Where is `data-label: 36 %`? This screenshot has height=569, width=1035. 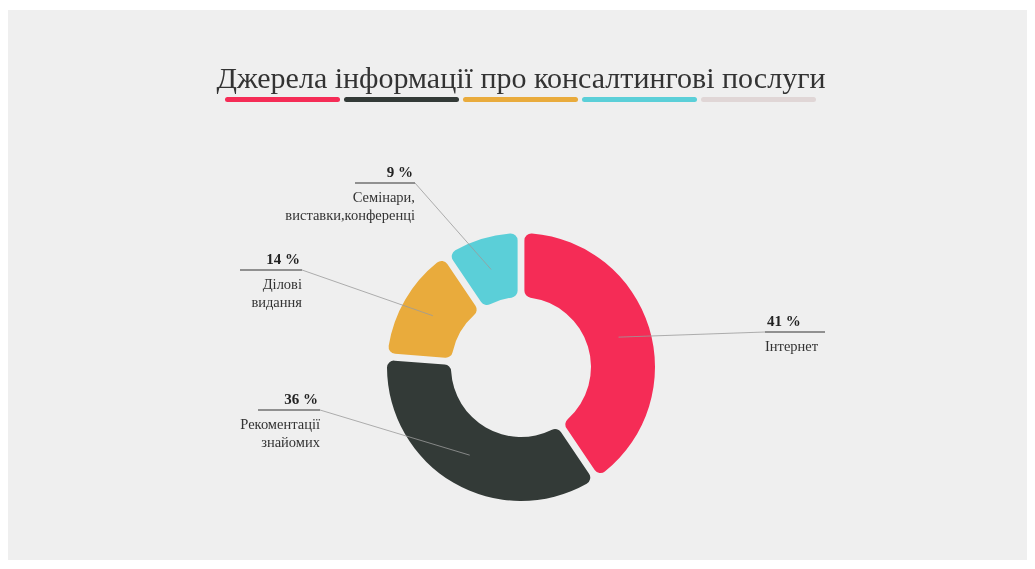 data-label: 36 % is located at coordinates (301, 399).